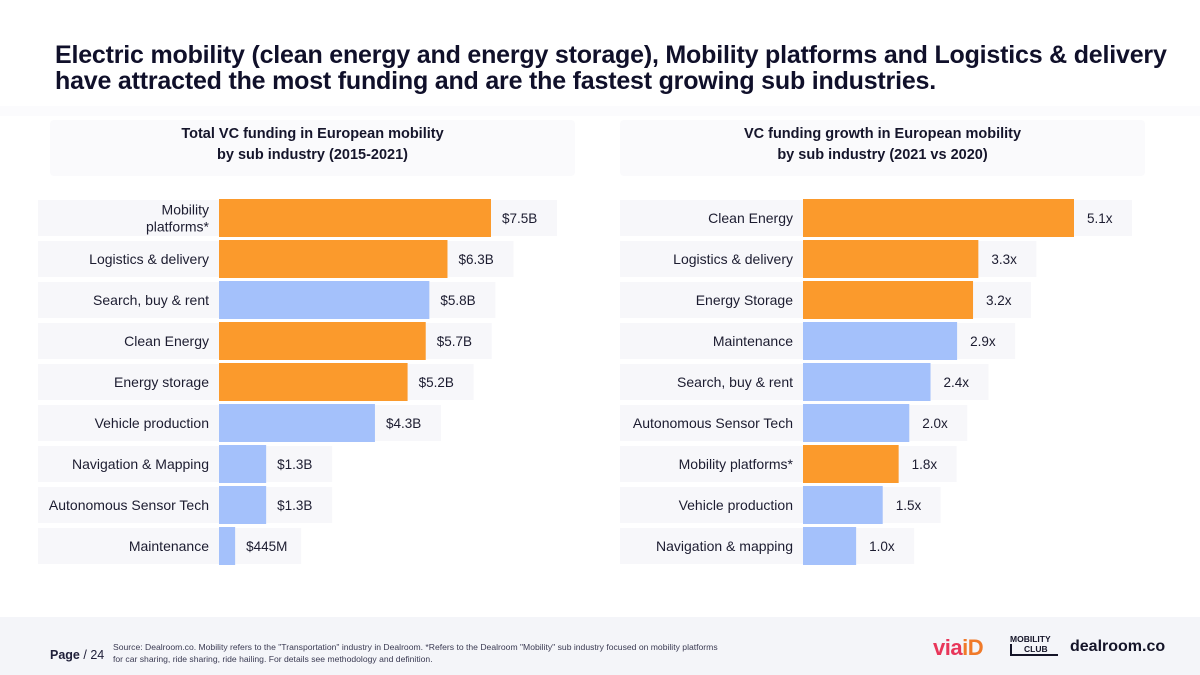  Describe the element at coordinates (957, 382) in the screenshot. I see `value-label: 2.4x` at that location.